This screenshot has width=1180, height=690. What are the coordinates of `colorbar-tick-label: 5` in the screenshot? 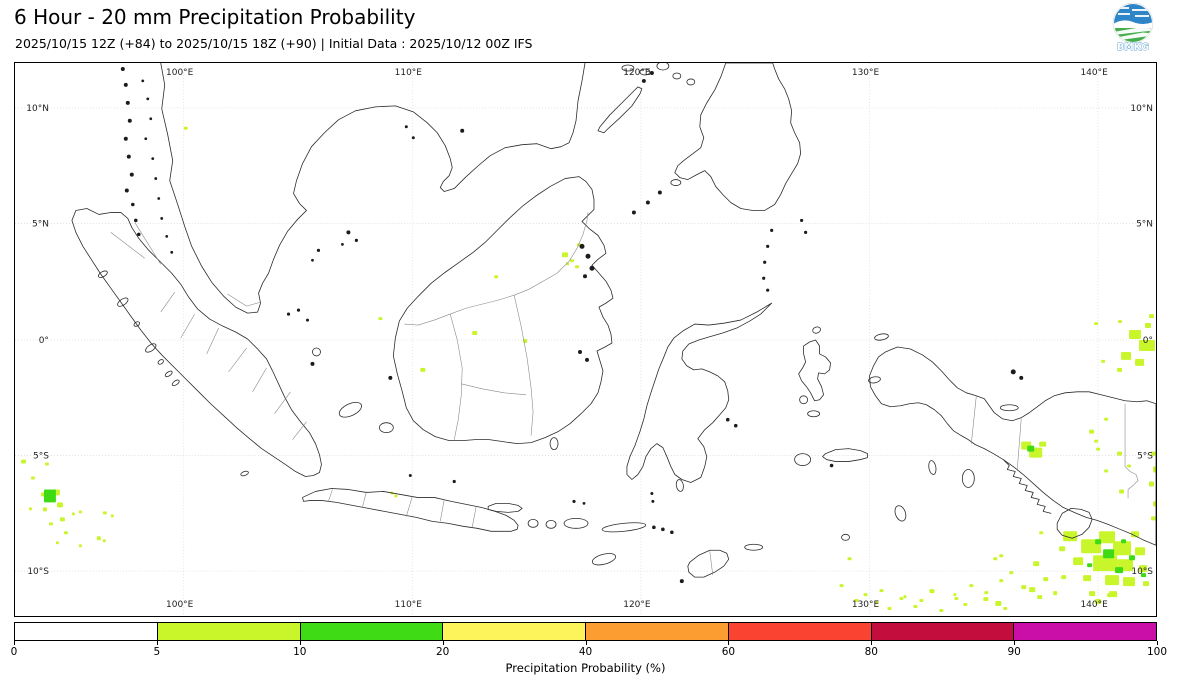 It's located at (157, 652).